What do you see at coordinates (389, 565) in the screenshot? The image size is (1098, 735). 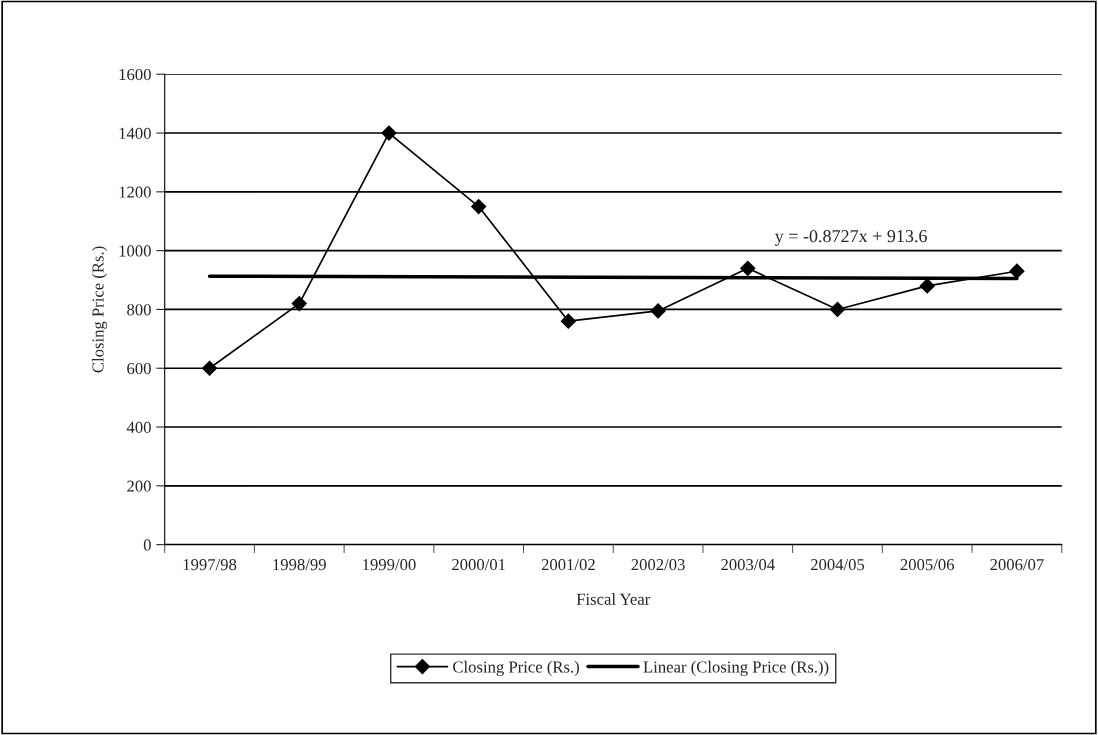 I see `x-tick-label: 1999/00` at bounding box center [389, 565].